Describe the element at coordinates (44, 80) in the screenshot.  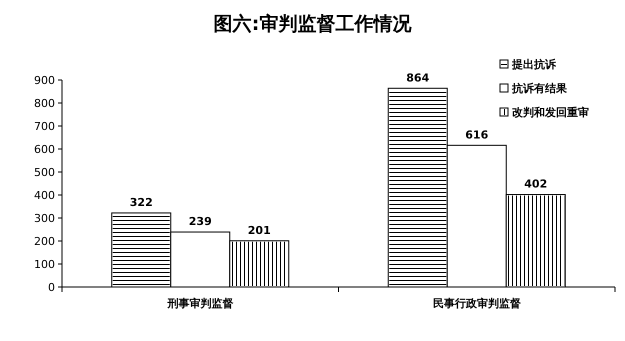
I see `y-tick-label: 900` at that location.